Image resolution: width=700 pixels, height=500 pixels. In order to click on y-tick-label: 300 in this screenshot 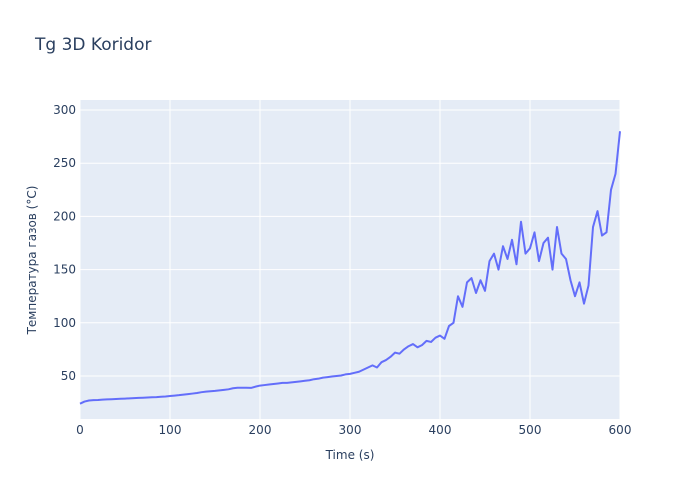, I will do `click(64, 110)`.